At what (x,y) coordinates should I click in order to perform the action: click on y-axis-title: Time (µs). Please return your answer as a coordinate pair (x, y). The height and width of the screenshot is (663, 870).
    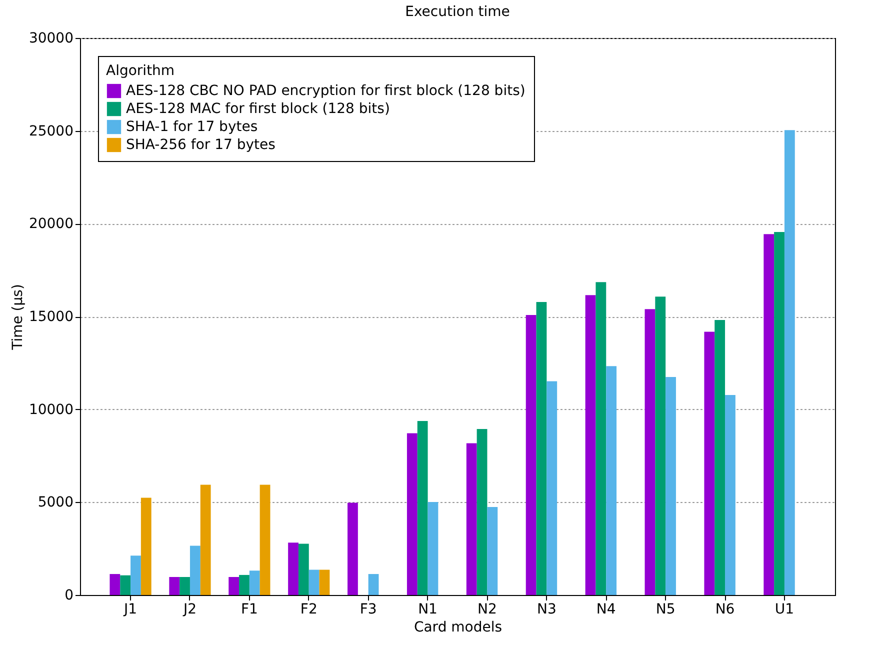
    Looking at the image, I should click on (18, 317).